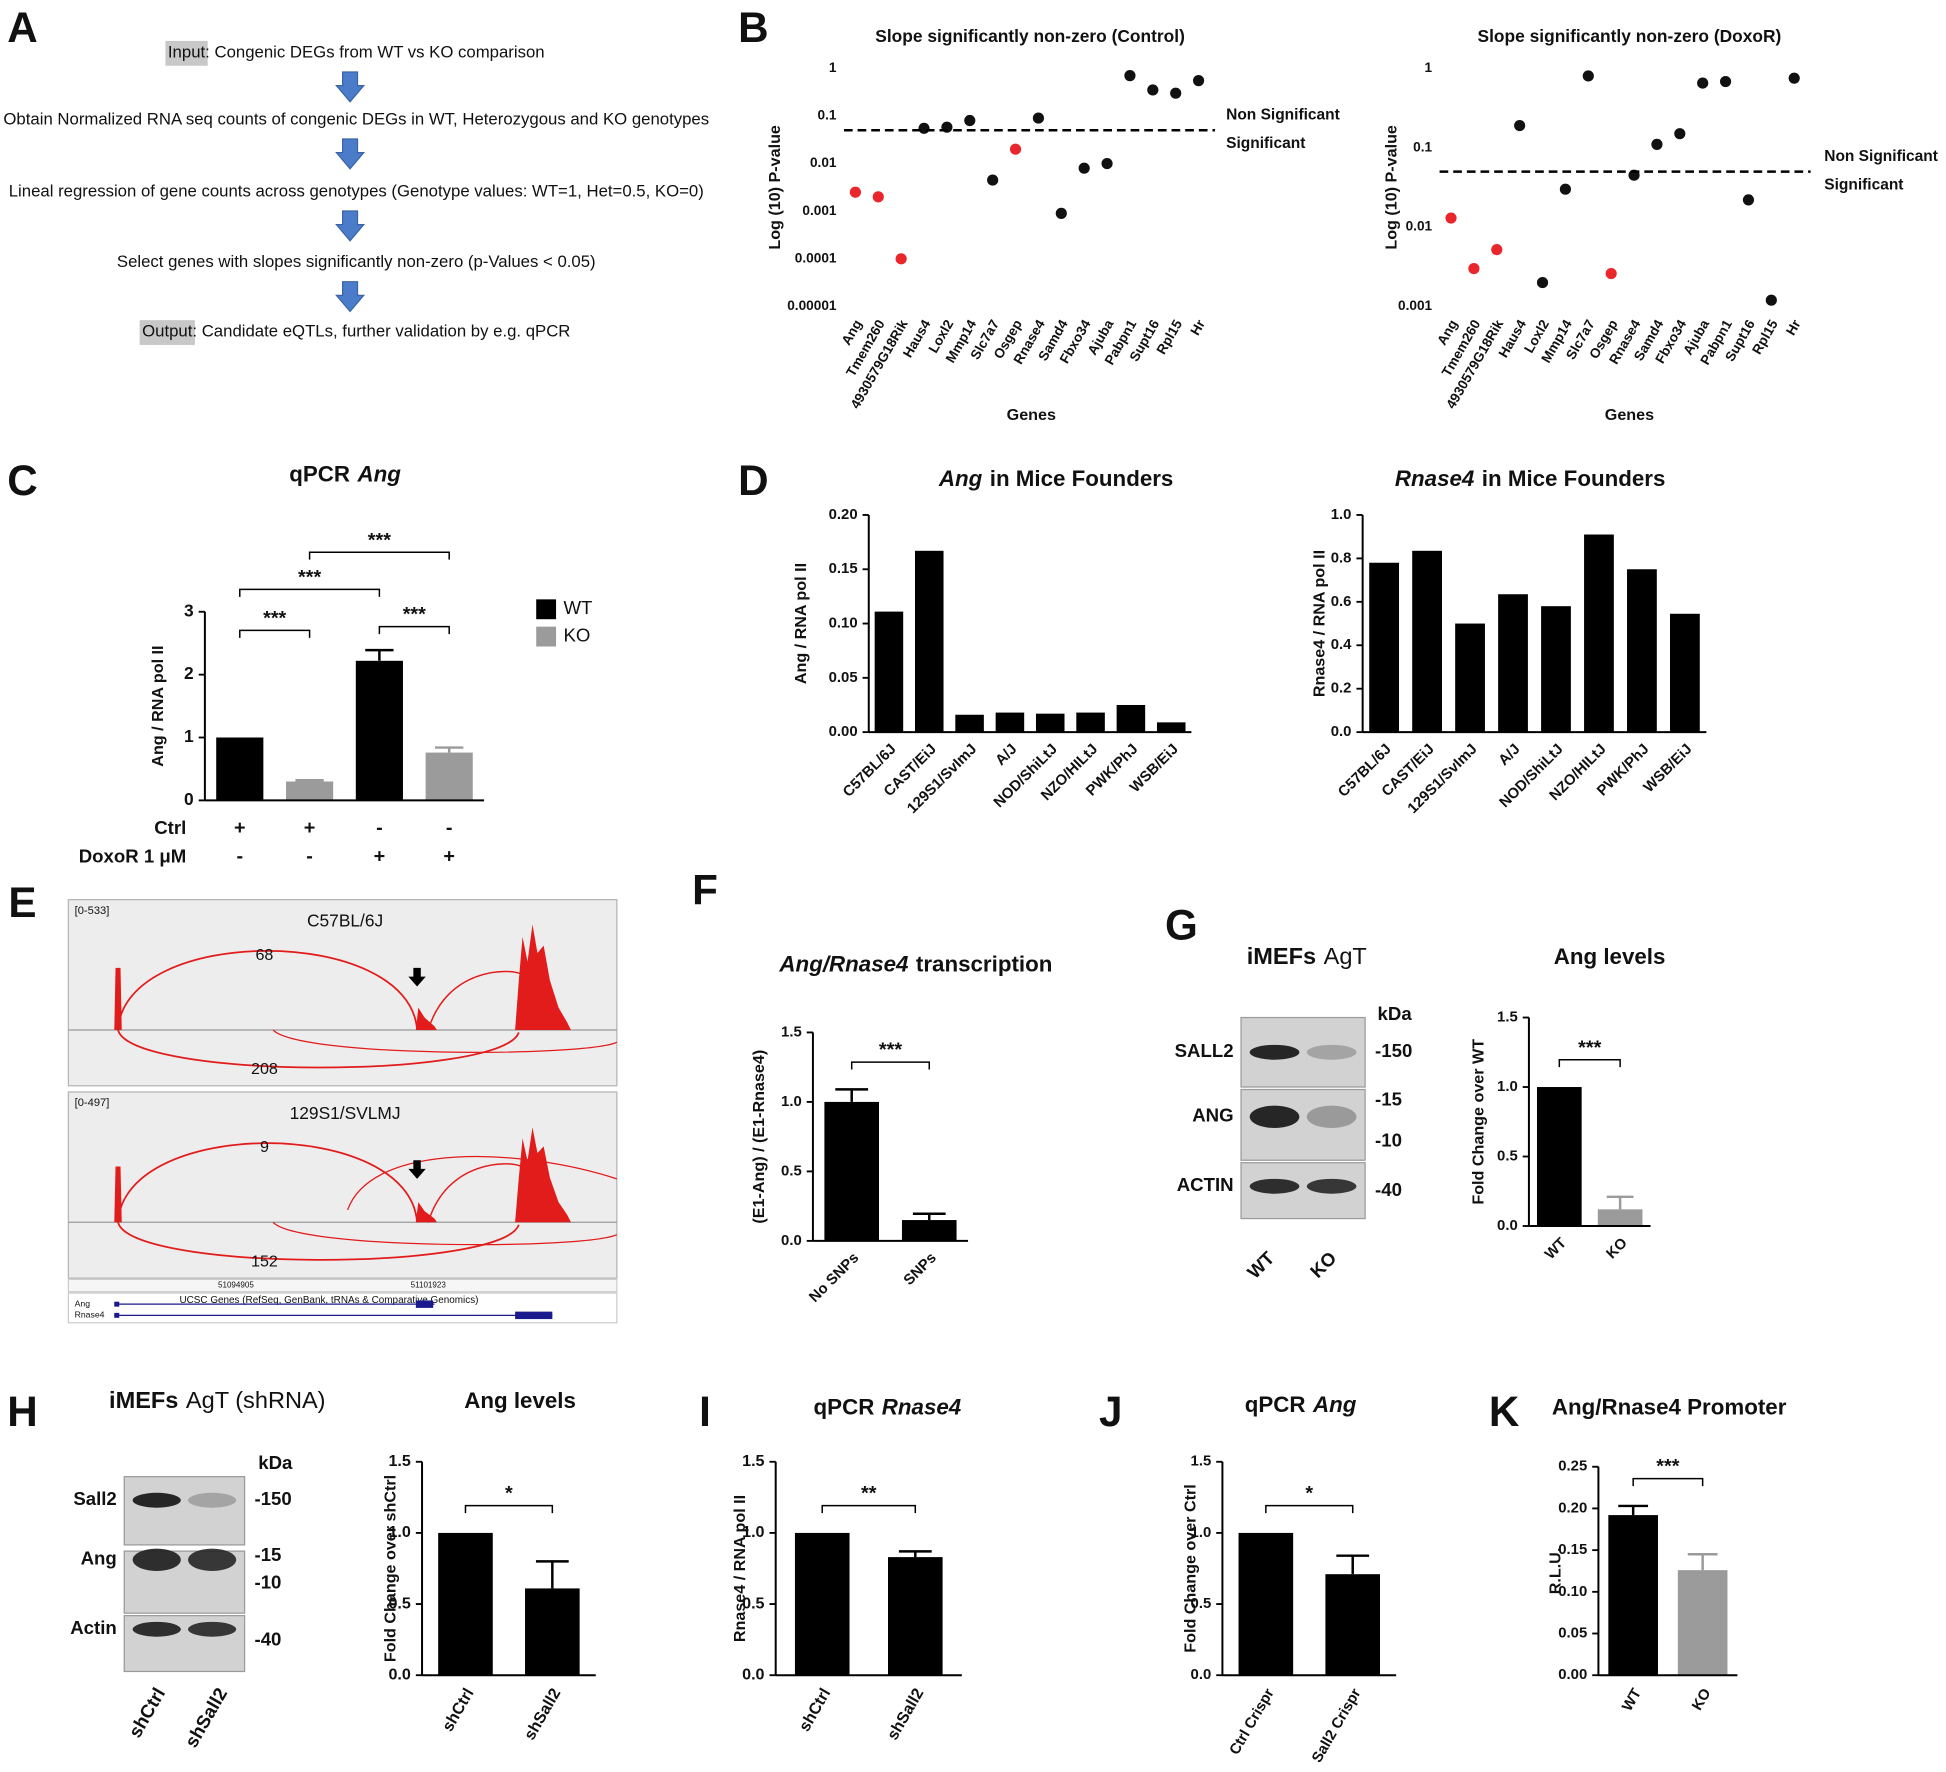  What do you see at coordinates (843, 732) in the screenshot?
I see `y-tick-label: 0.00` at bounding box center [843, 732].